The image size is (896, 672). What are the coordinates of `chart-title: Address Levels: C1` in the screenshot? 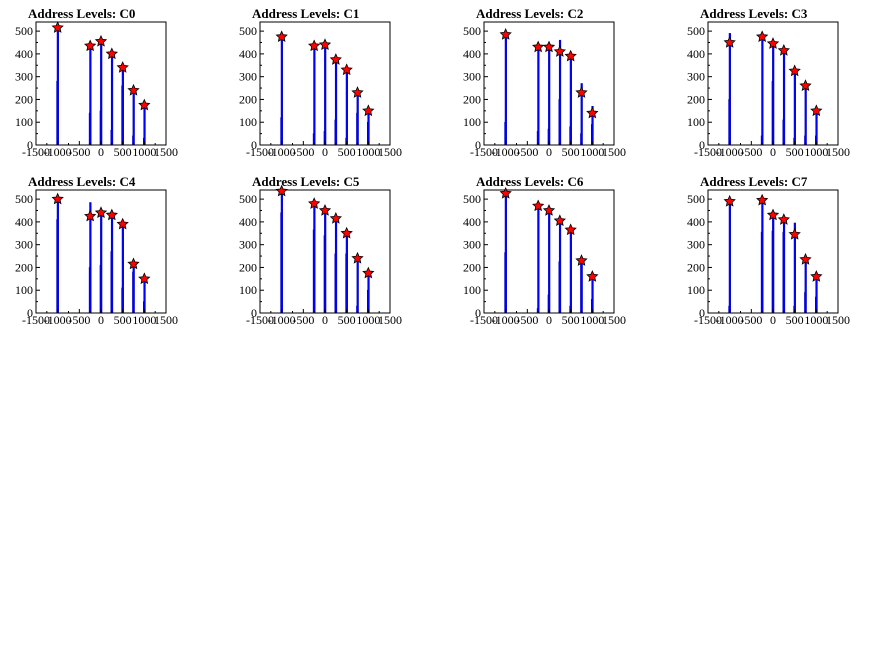 It's located at (305, 13).